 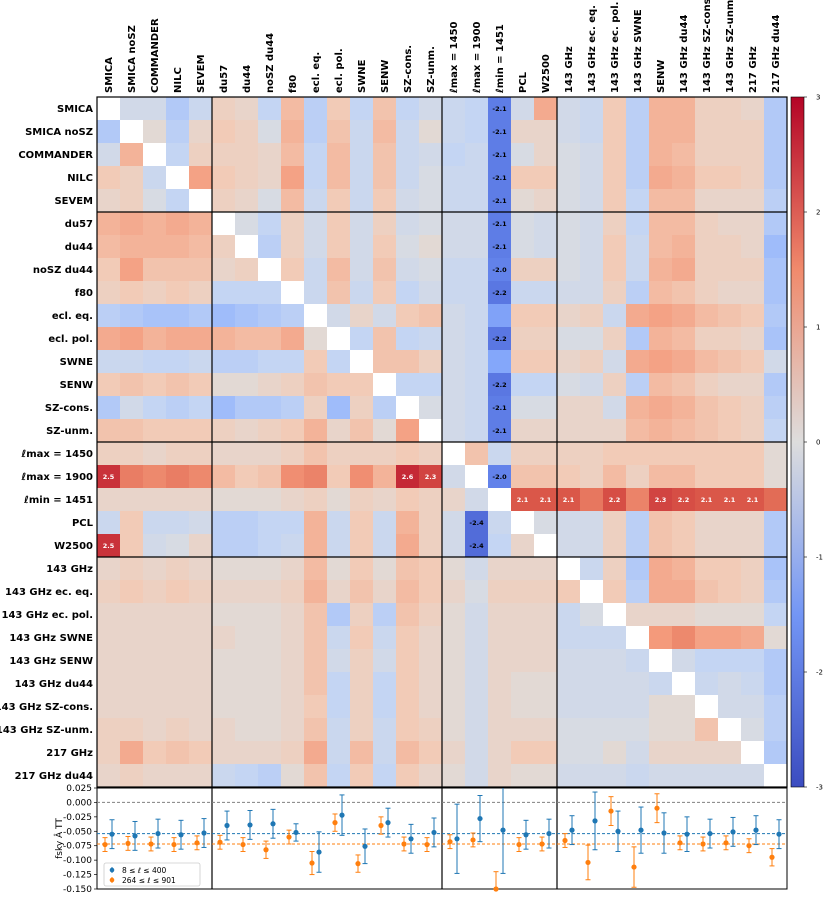 What do you see at coordinates (77, 890) in the screenshot?
I see `y-tick-label: -0.150` at bounding box center [77, 890].